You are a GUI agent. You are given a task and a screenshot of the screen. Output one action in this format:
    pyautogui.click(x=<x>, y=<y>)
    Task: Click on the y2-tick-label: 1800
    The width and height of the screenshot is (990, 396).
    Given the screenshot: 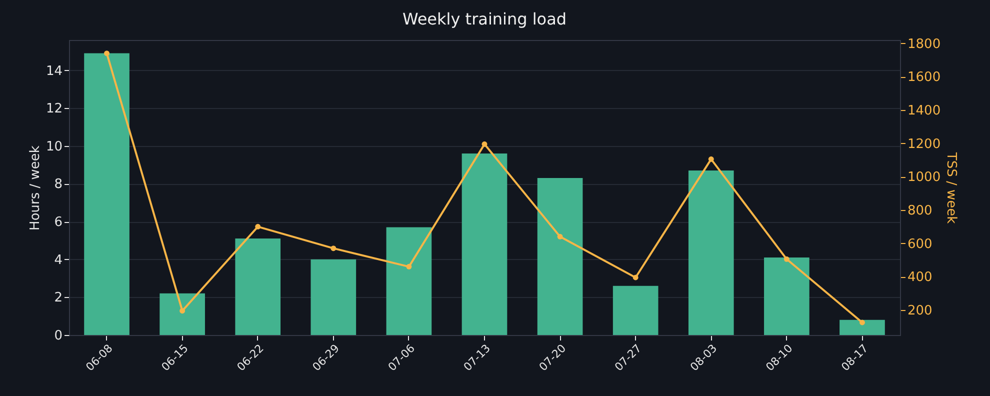 What is the action you would take?
    pyautogui.click(x=924, y=44)
    